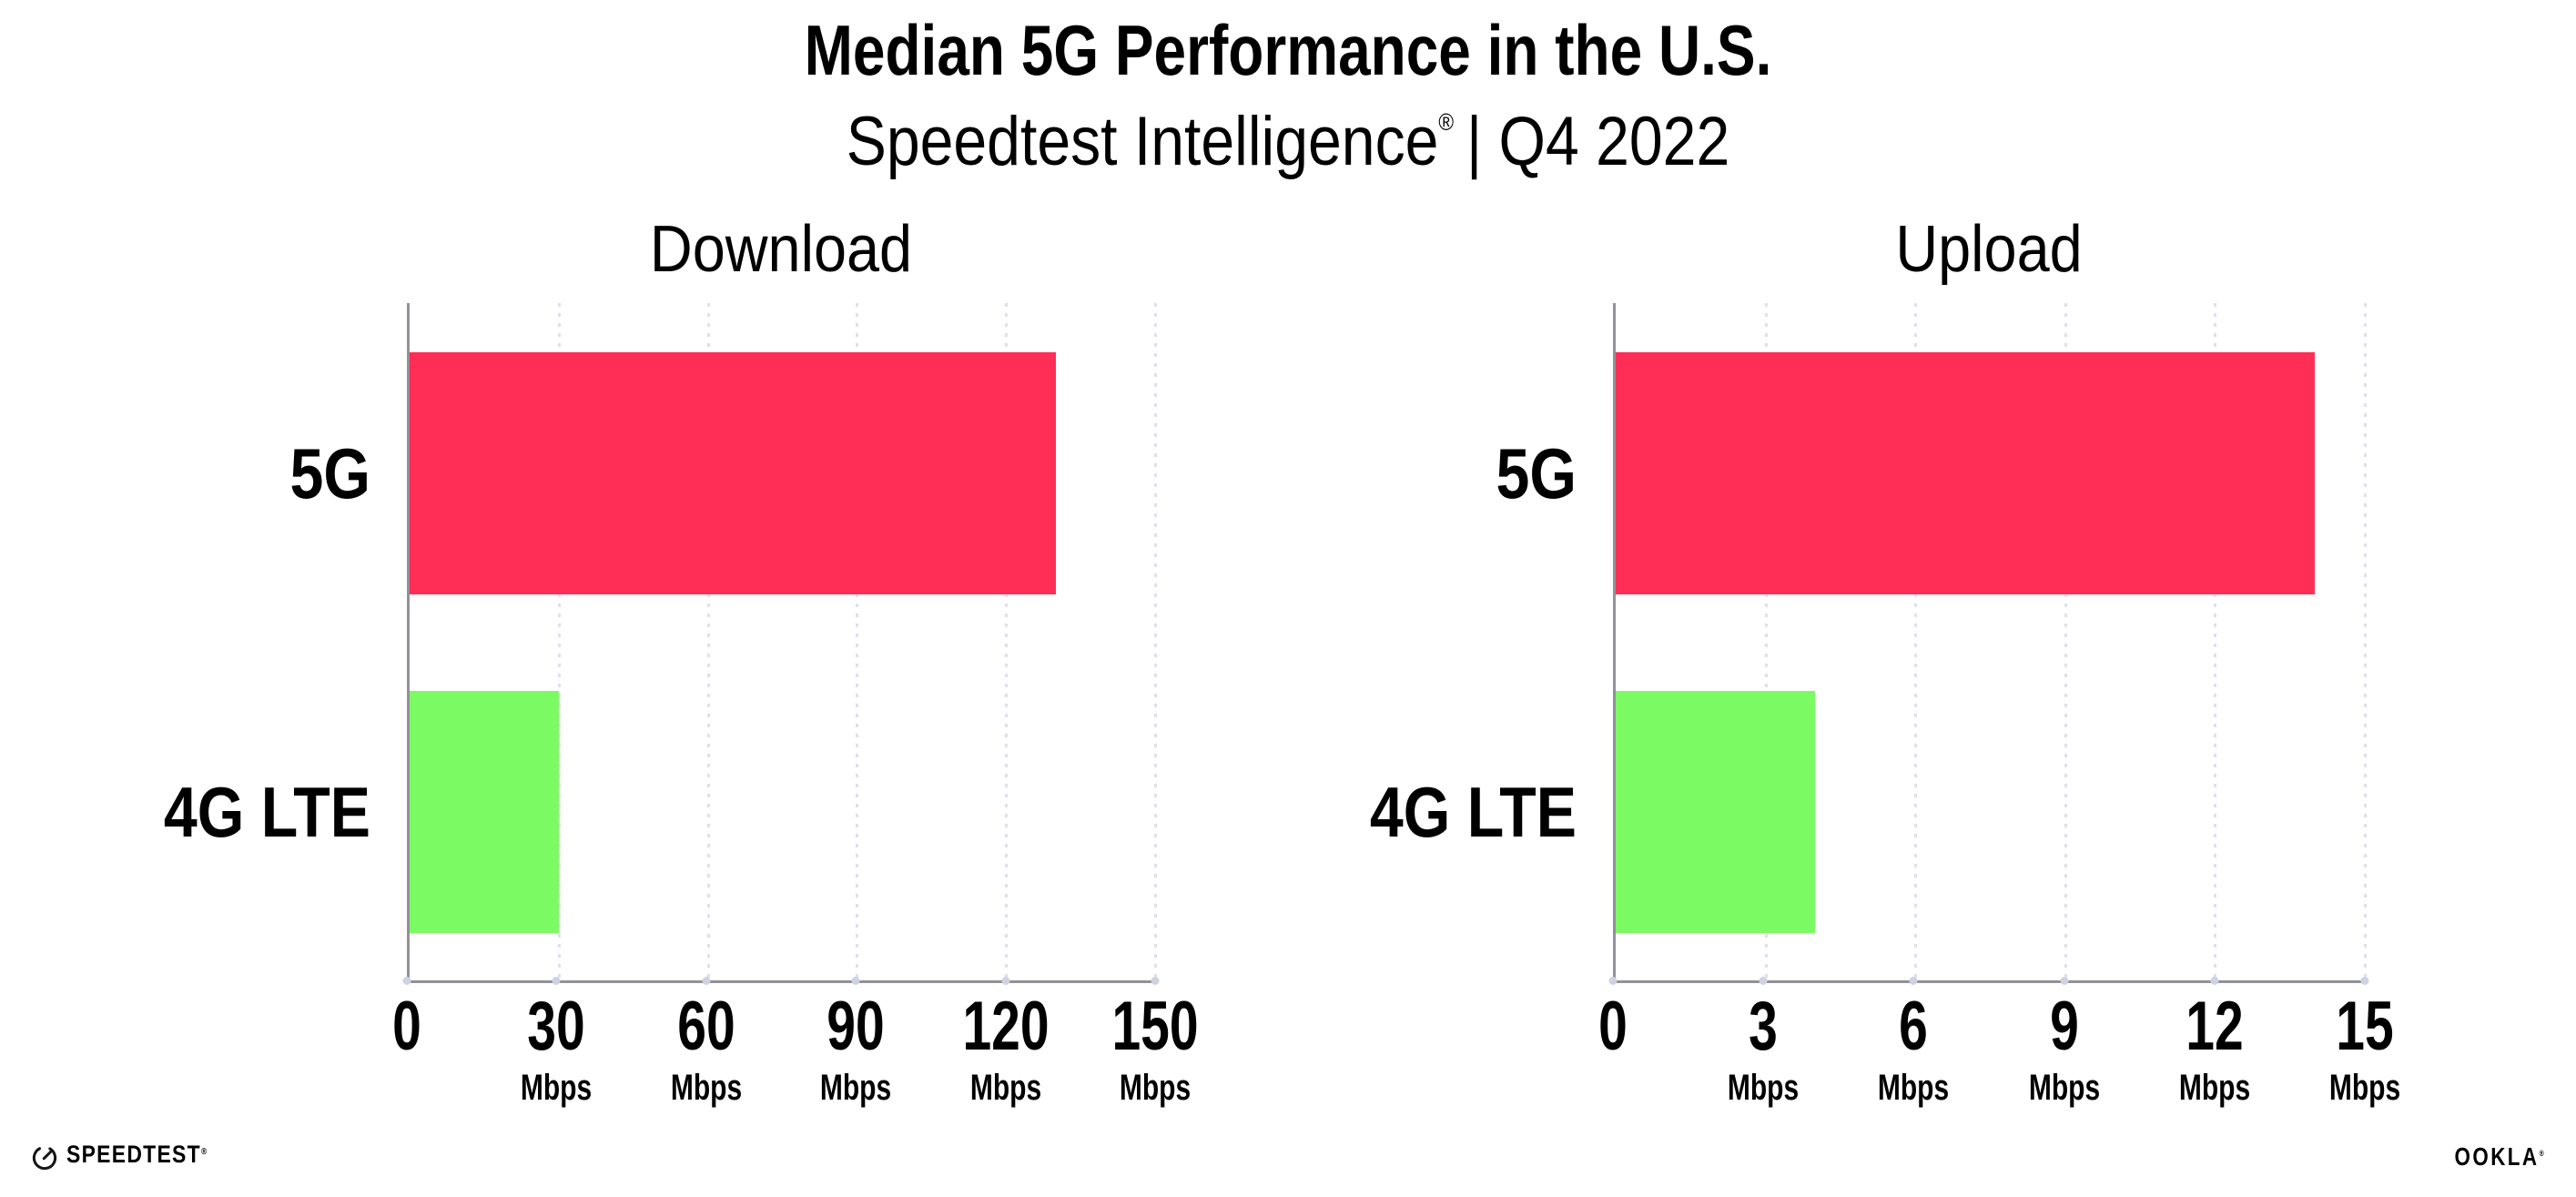  Describe the element at coordinates (795, 1053) in the screenshot. I see `download-x-axis: 0 30 Mbps 60 Mbps 90 Mbps 120 Mbps 150 Mbps` at that location.